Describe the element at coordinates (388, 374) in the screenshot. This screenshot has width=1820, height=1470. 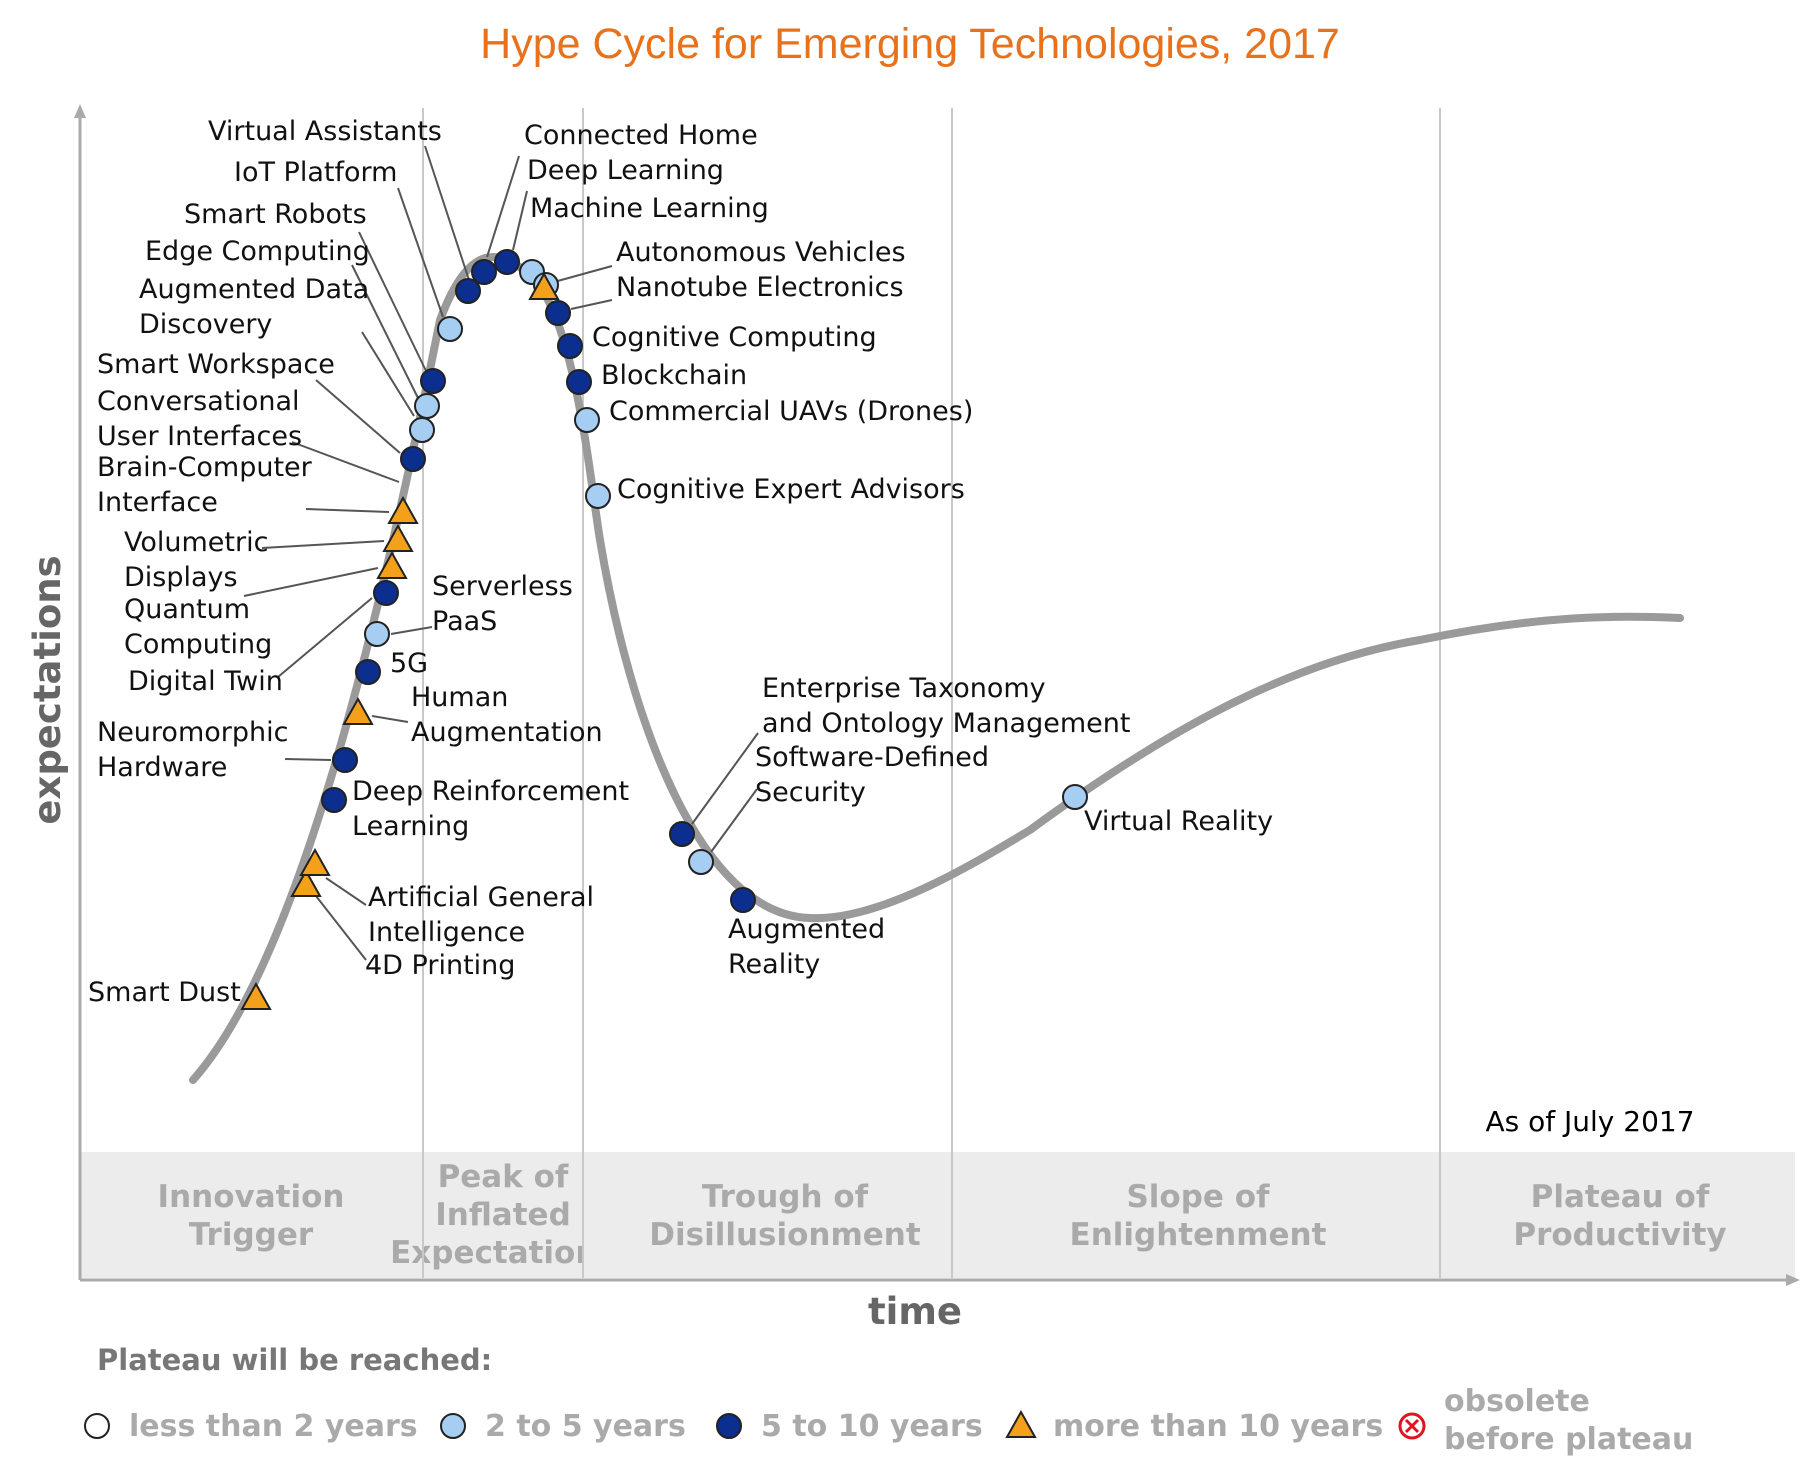
I see `leader-augmented-data-discovery` at that location.